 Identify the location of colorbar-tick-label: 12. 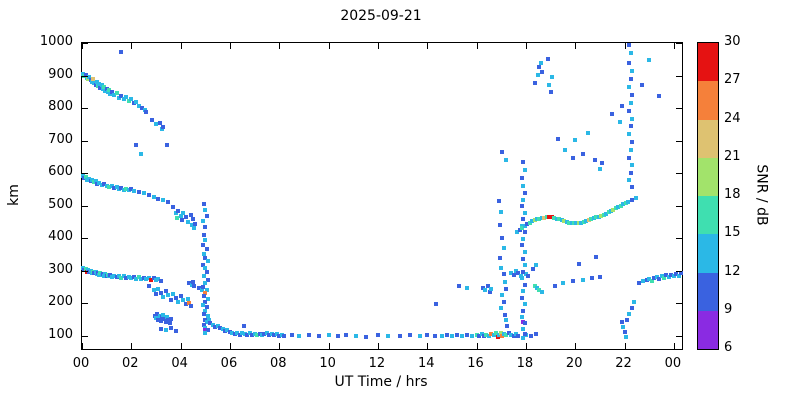
(732, 271).